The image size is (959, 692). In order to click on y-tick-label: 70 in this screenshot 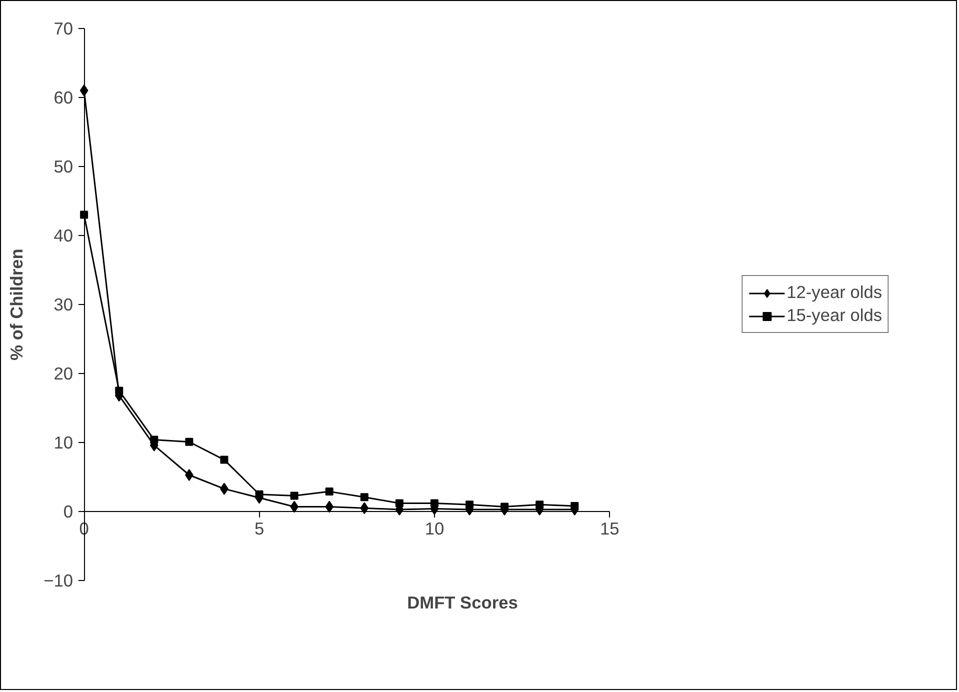, I will do `click(64, 28)`.